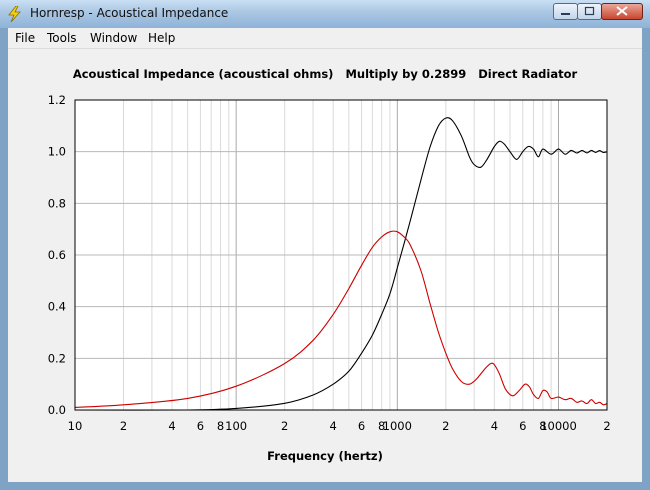 Image resolution: width=650 pixels, height=490 pixels. I want to click on y-tick-label: 1.2, so click(57, 100).